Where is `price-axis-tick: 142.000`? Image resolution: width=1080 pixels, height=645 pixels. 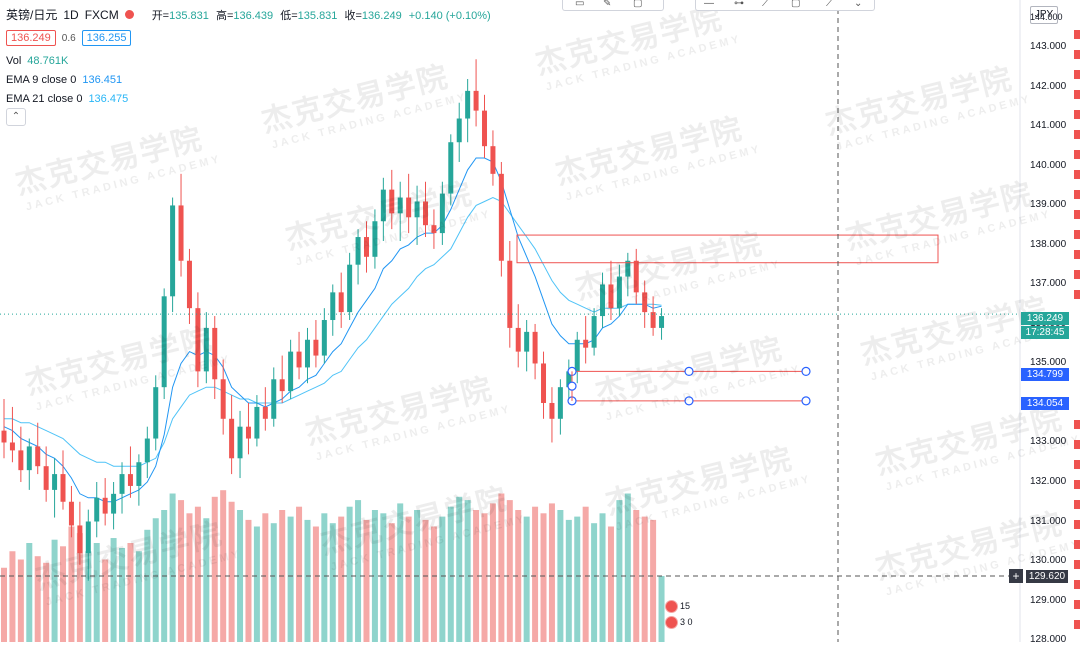
price-axis-tick: 142.000 is located at coordinates (1048, 86).